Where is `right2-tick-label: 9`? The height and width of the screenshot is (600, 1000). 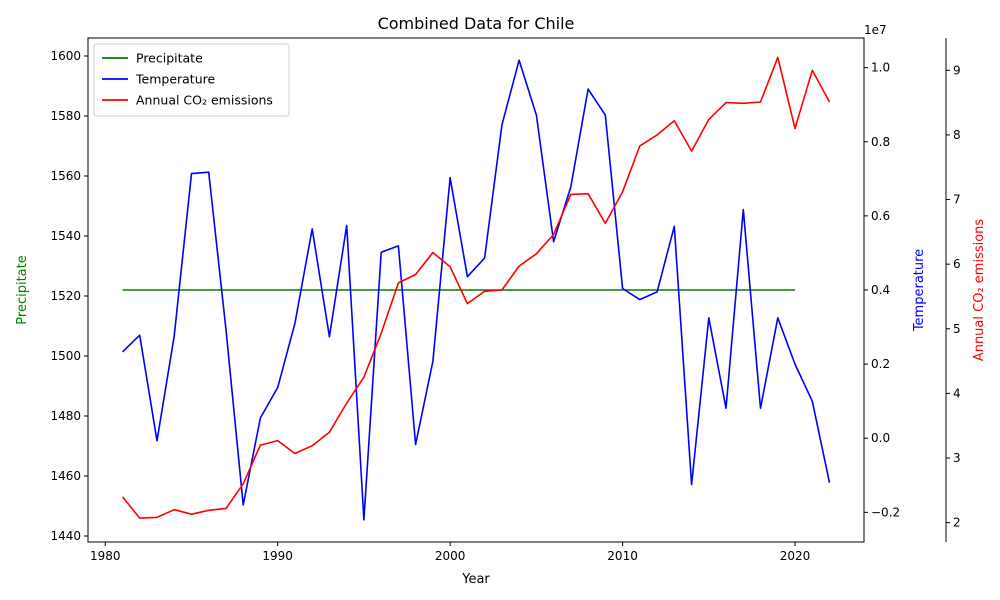
right2-tick-label: 9 is located at coordinates (957, 70).